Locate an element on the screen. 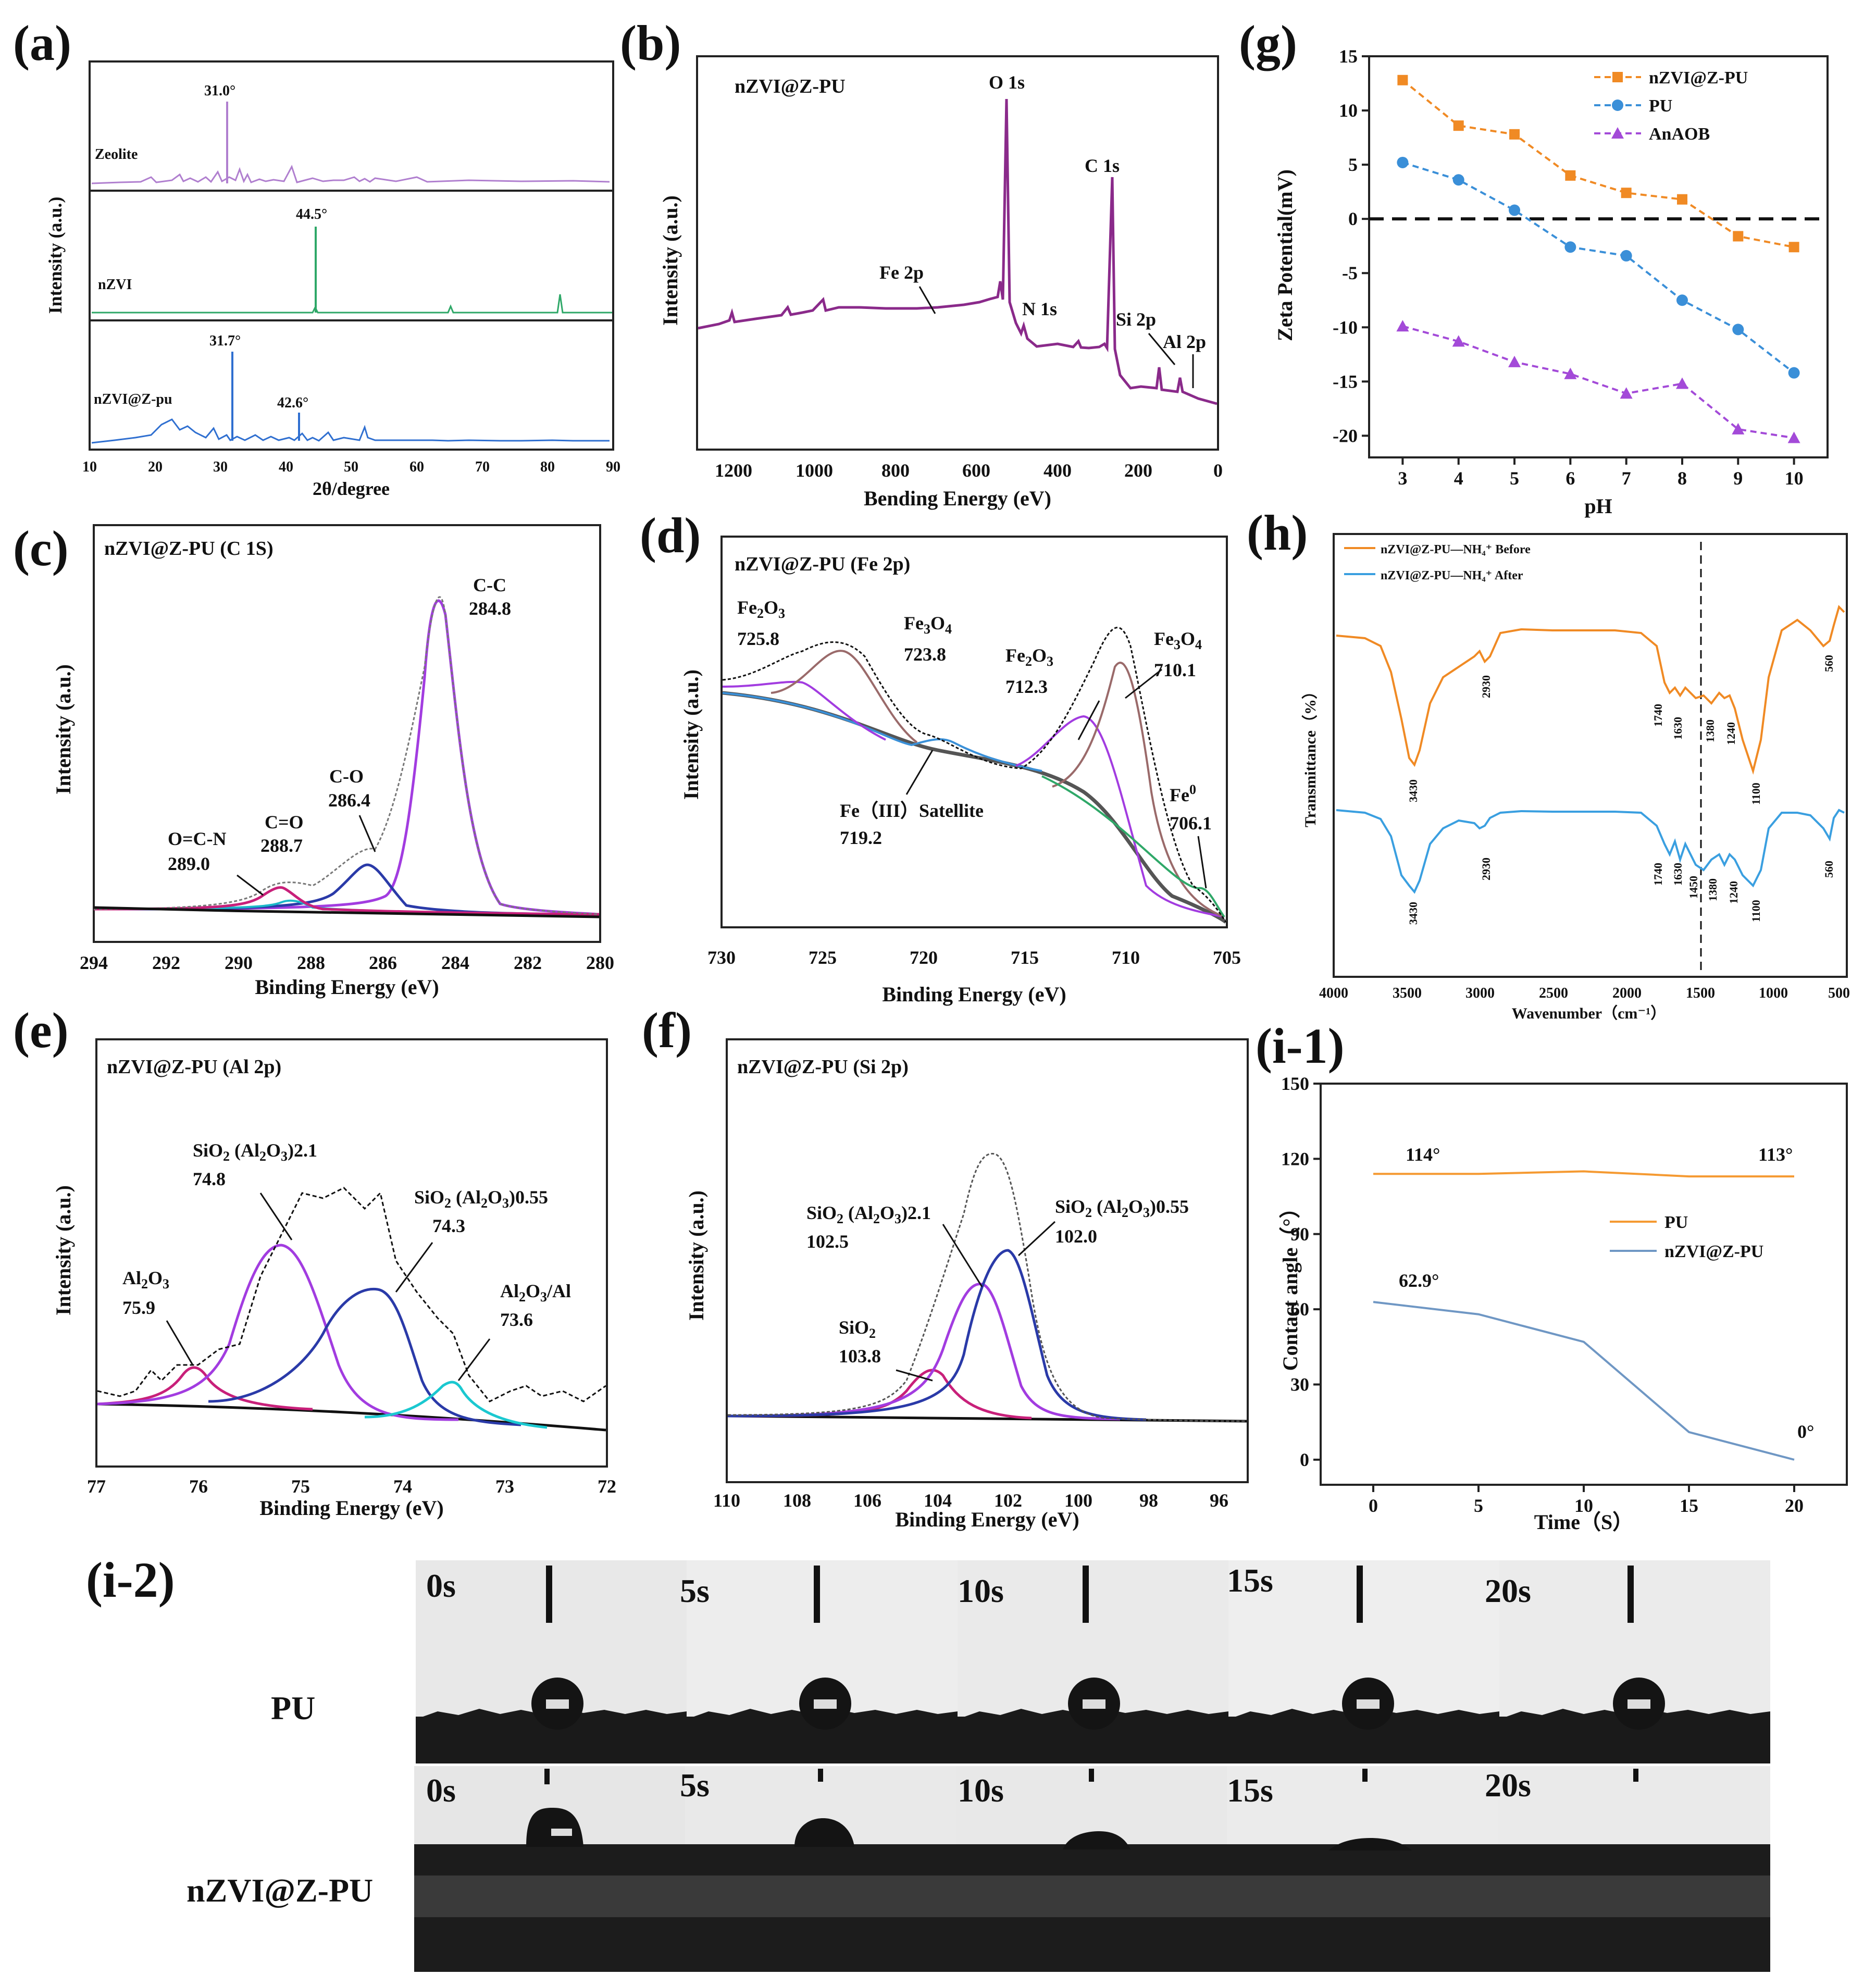  c1s-cc-label: C-C is located at coordinates (489, 585).